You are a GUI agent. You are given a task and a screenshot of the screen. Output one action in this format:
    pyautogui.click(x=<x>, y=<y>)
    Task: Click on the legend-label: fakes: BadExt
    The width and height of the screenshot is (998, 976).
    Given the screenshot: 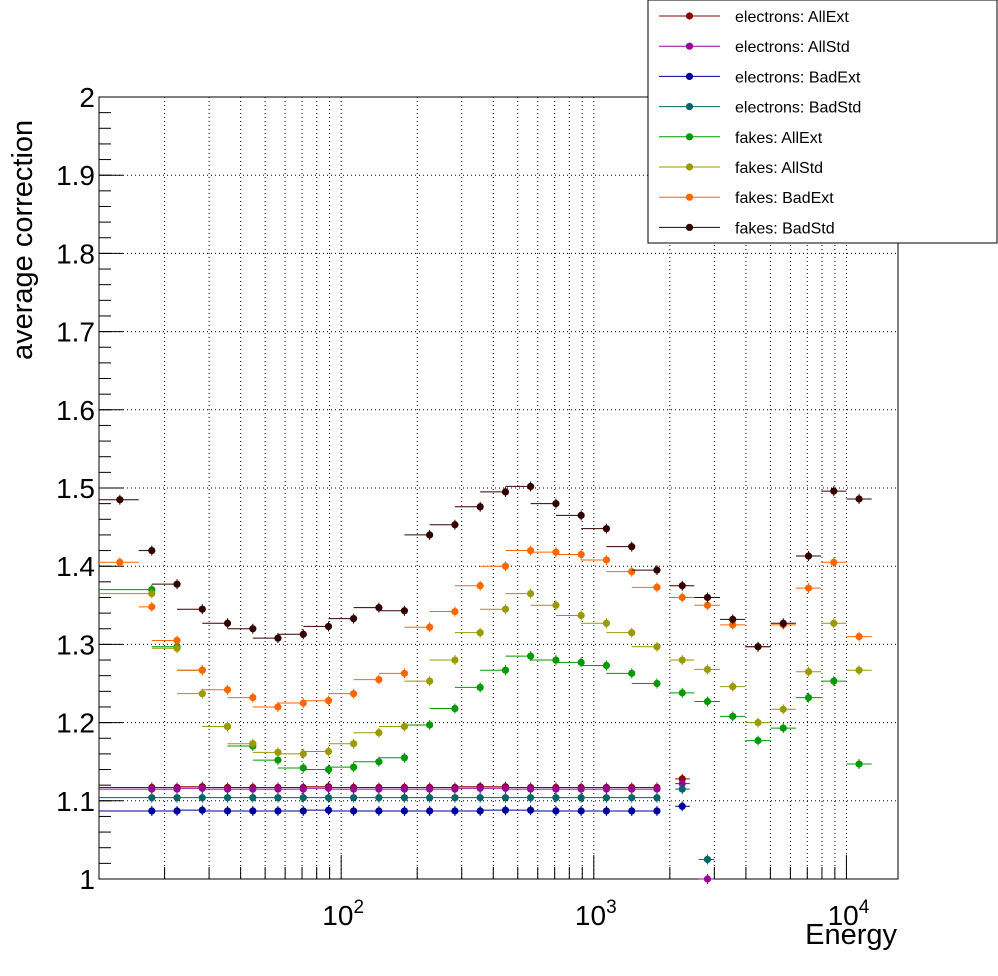 What is the action you would take?
    pyautogui.click(x=784, y=198)
    